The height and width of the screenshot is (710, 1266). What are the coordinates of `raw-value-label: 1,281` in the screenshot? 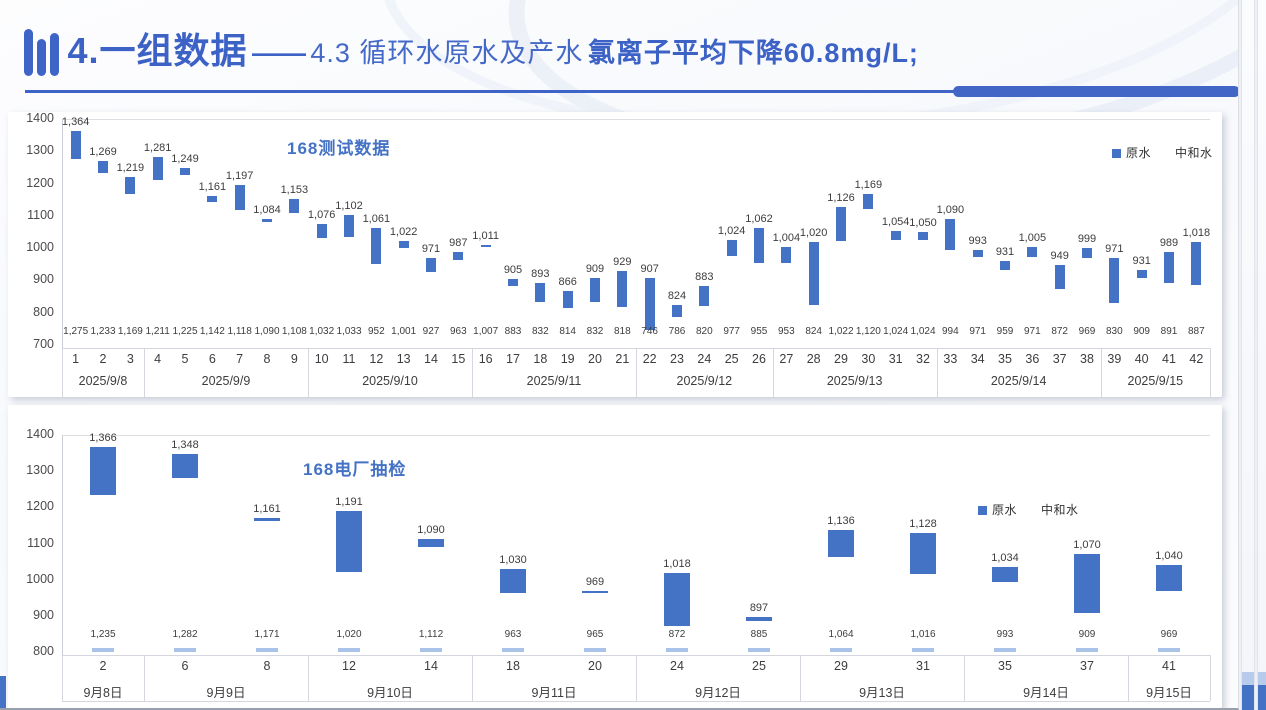 It's located at (157, 148).